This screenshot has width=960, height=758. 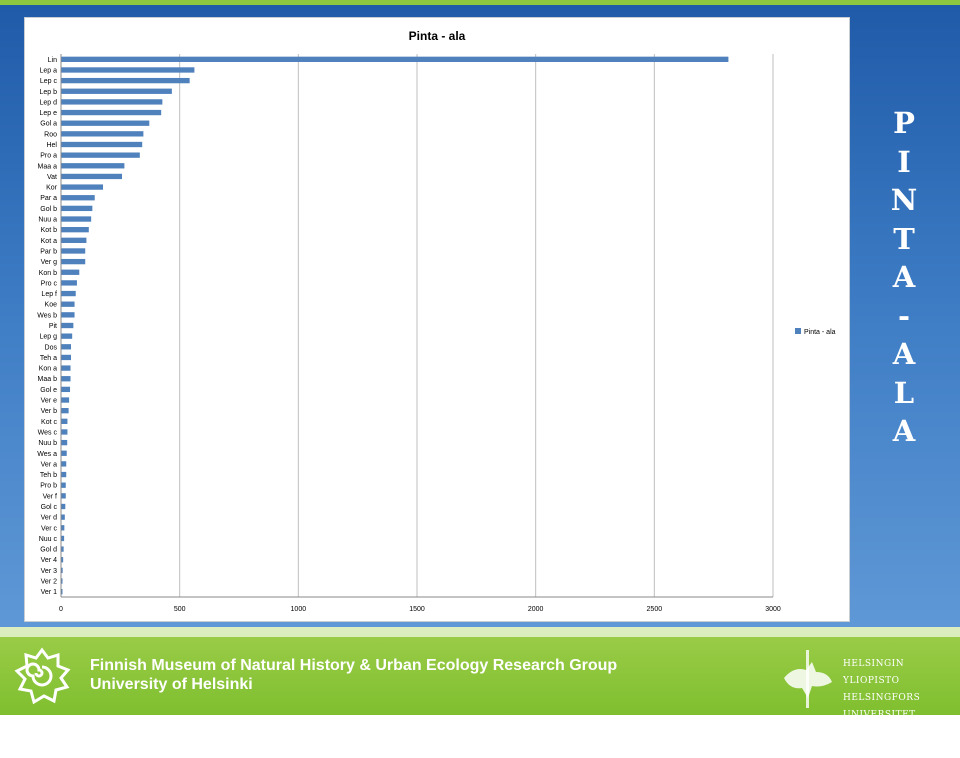 What do you see at coordinates (48, 369) in the screenshot?
I see `category-label: Kon a` at bounding box center [48, 369].